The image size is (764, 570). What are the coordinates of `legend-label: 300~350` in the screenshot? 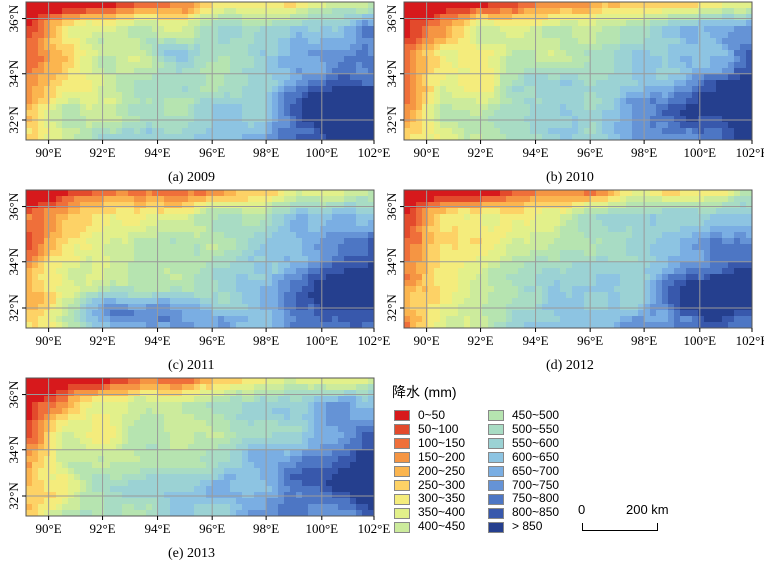 It's located at (442, 498).